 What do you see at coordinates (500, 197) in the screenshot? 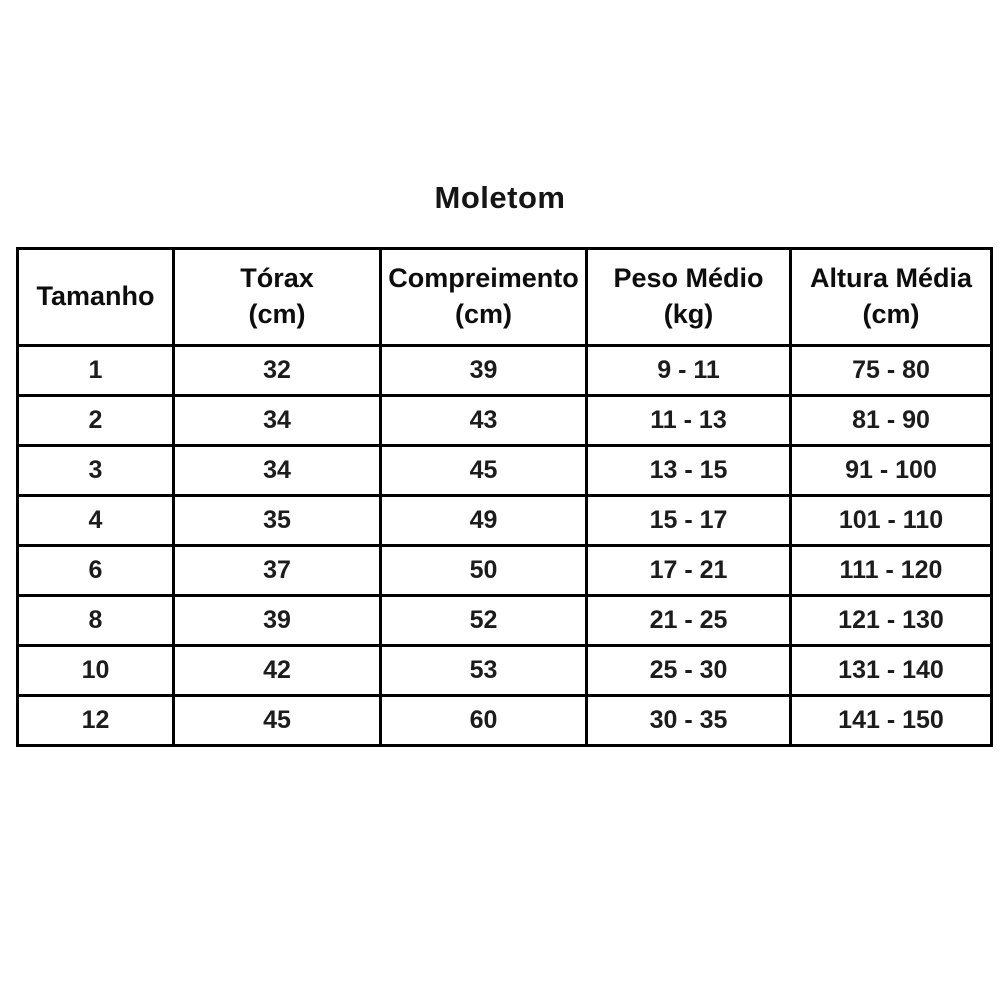
I see `chart-title: Moletom` at bounding box center [500, 197].